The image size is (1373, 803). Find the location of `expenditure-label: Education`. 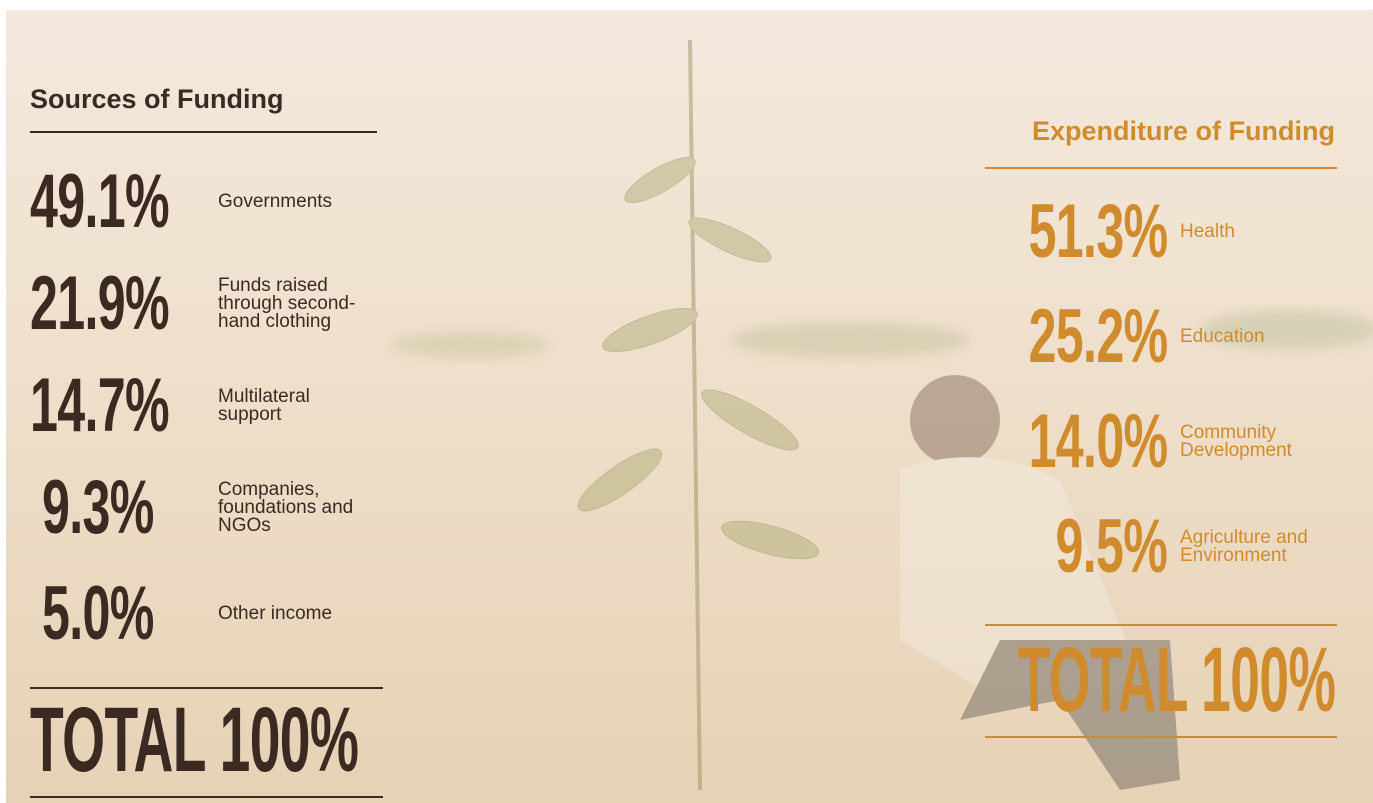

expenditure-label: Education is located at coordinates (1222, 336).